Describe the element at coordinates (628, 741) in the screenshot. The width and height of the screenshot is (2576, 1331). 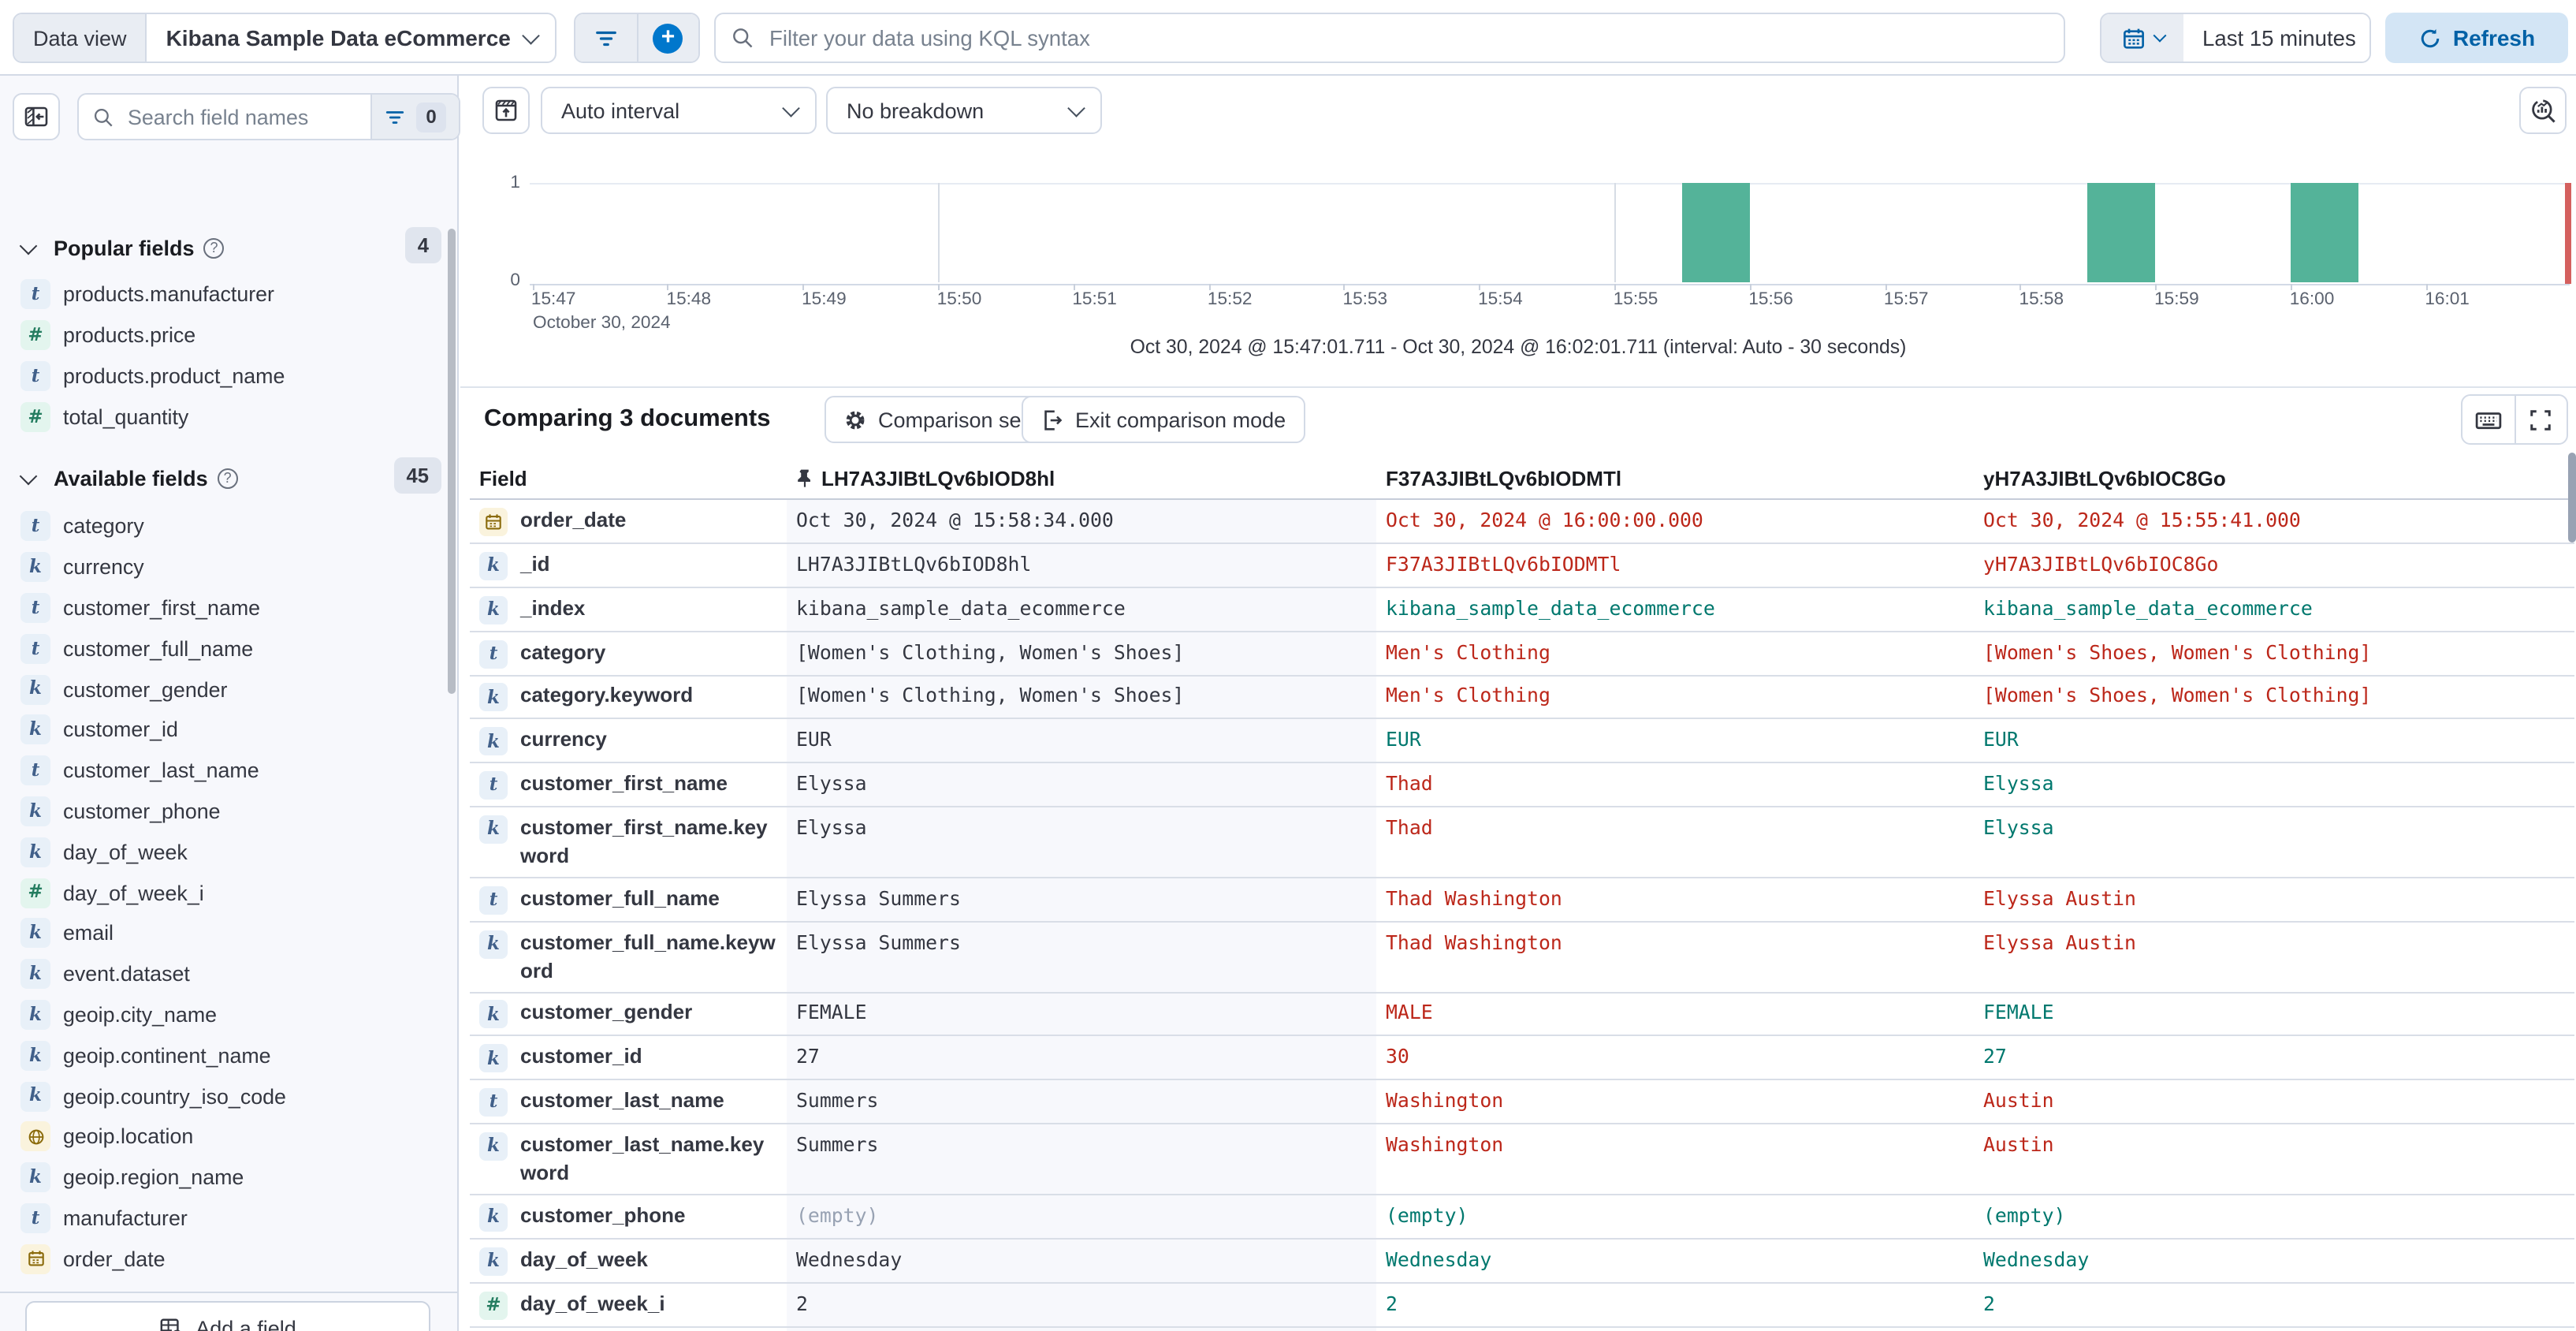
I see `field-cell: k currency` at that location.